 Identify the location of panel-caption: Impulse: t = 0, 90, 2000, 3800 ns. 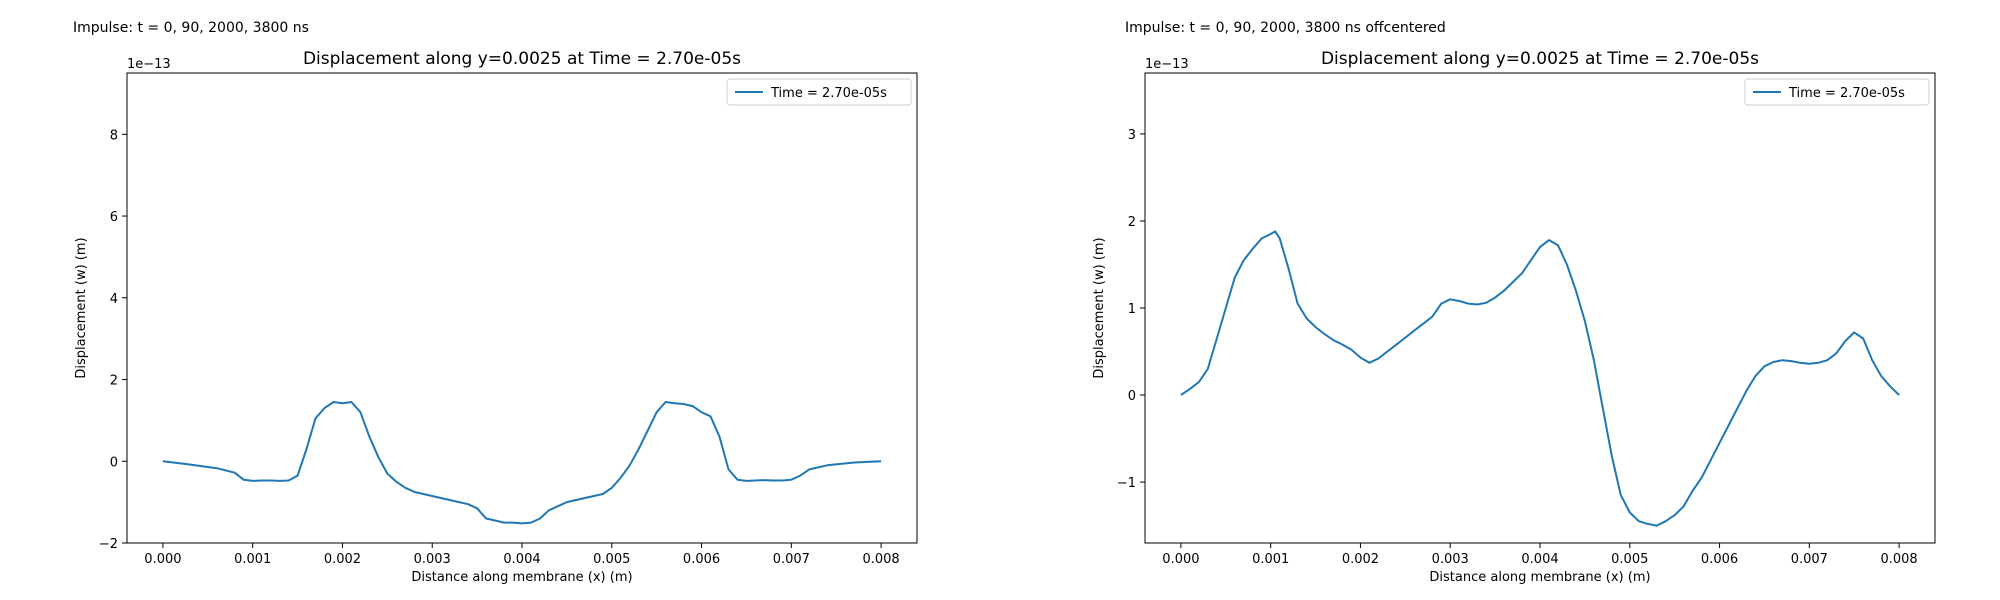
(191, 28).